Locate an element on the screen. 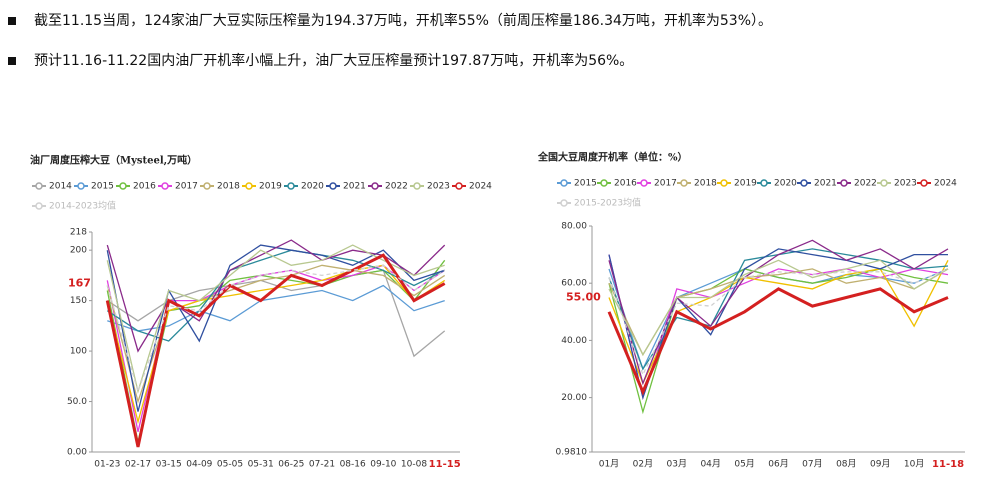 The image size is (1000, 486). x-tick-label: 06月 is located at coordinates (778, 464).